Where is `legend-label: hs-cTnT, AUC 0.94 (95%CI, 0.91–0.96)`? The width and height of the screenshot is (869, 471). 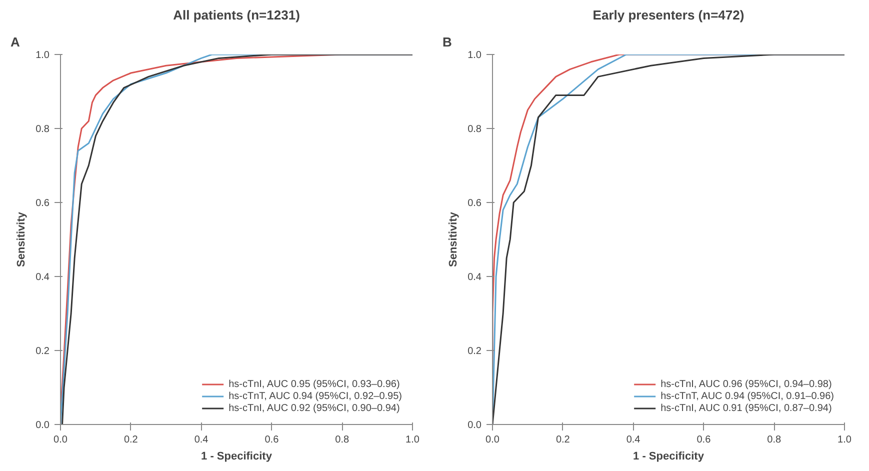 legend-label: hs-cTnT, AUC 0.94 (95%CI, 0.91–0.96) is located at coordinates (747, 396).